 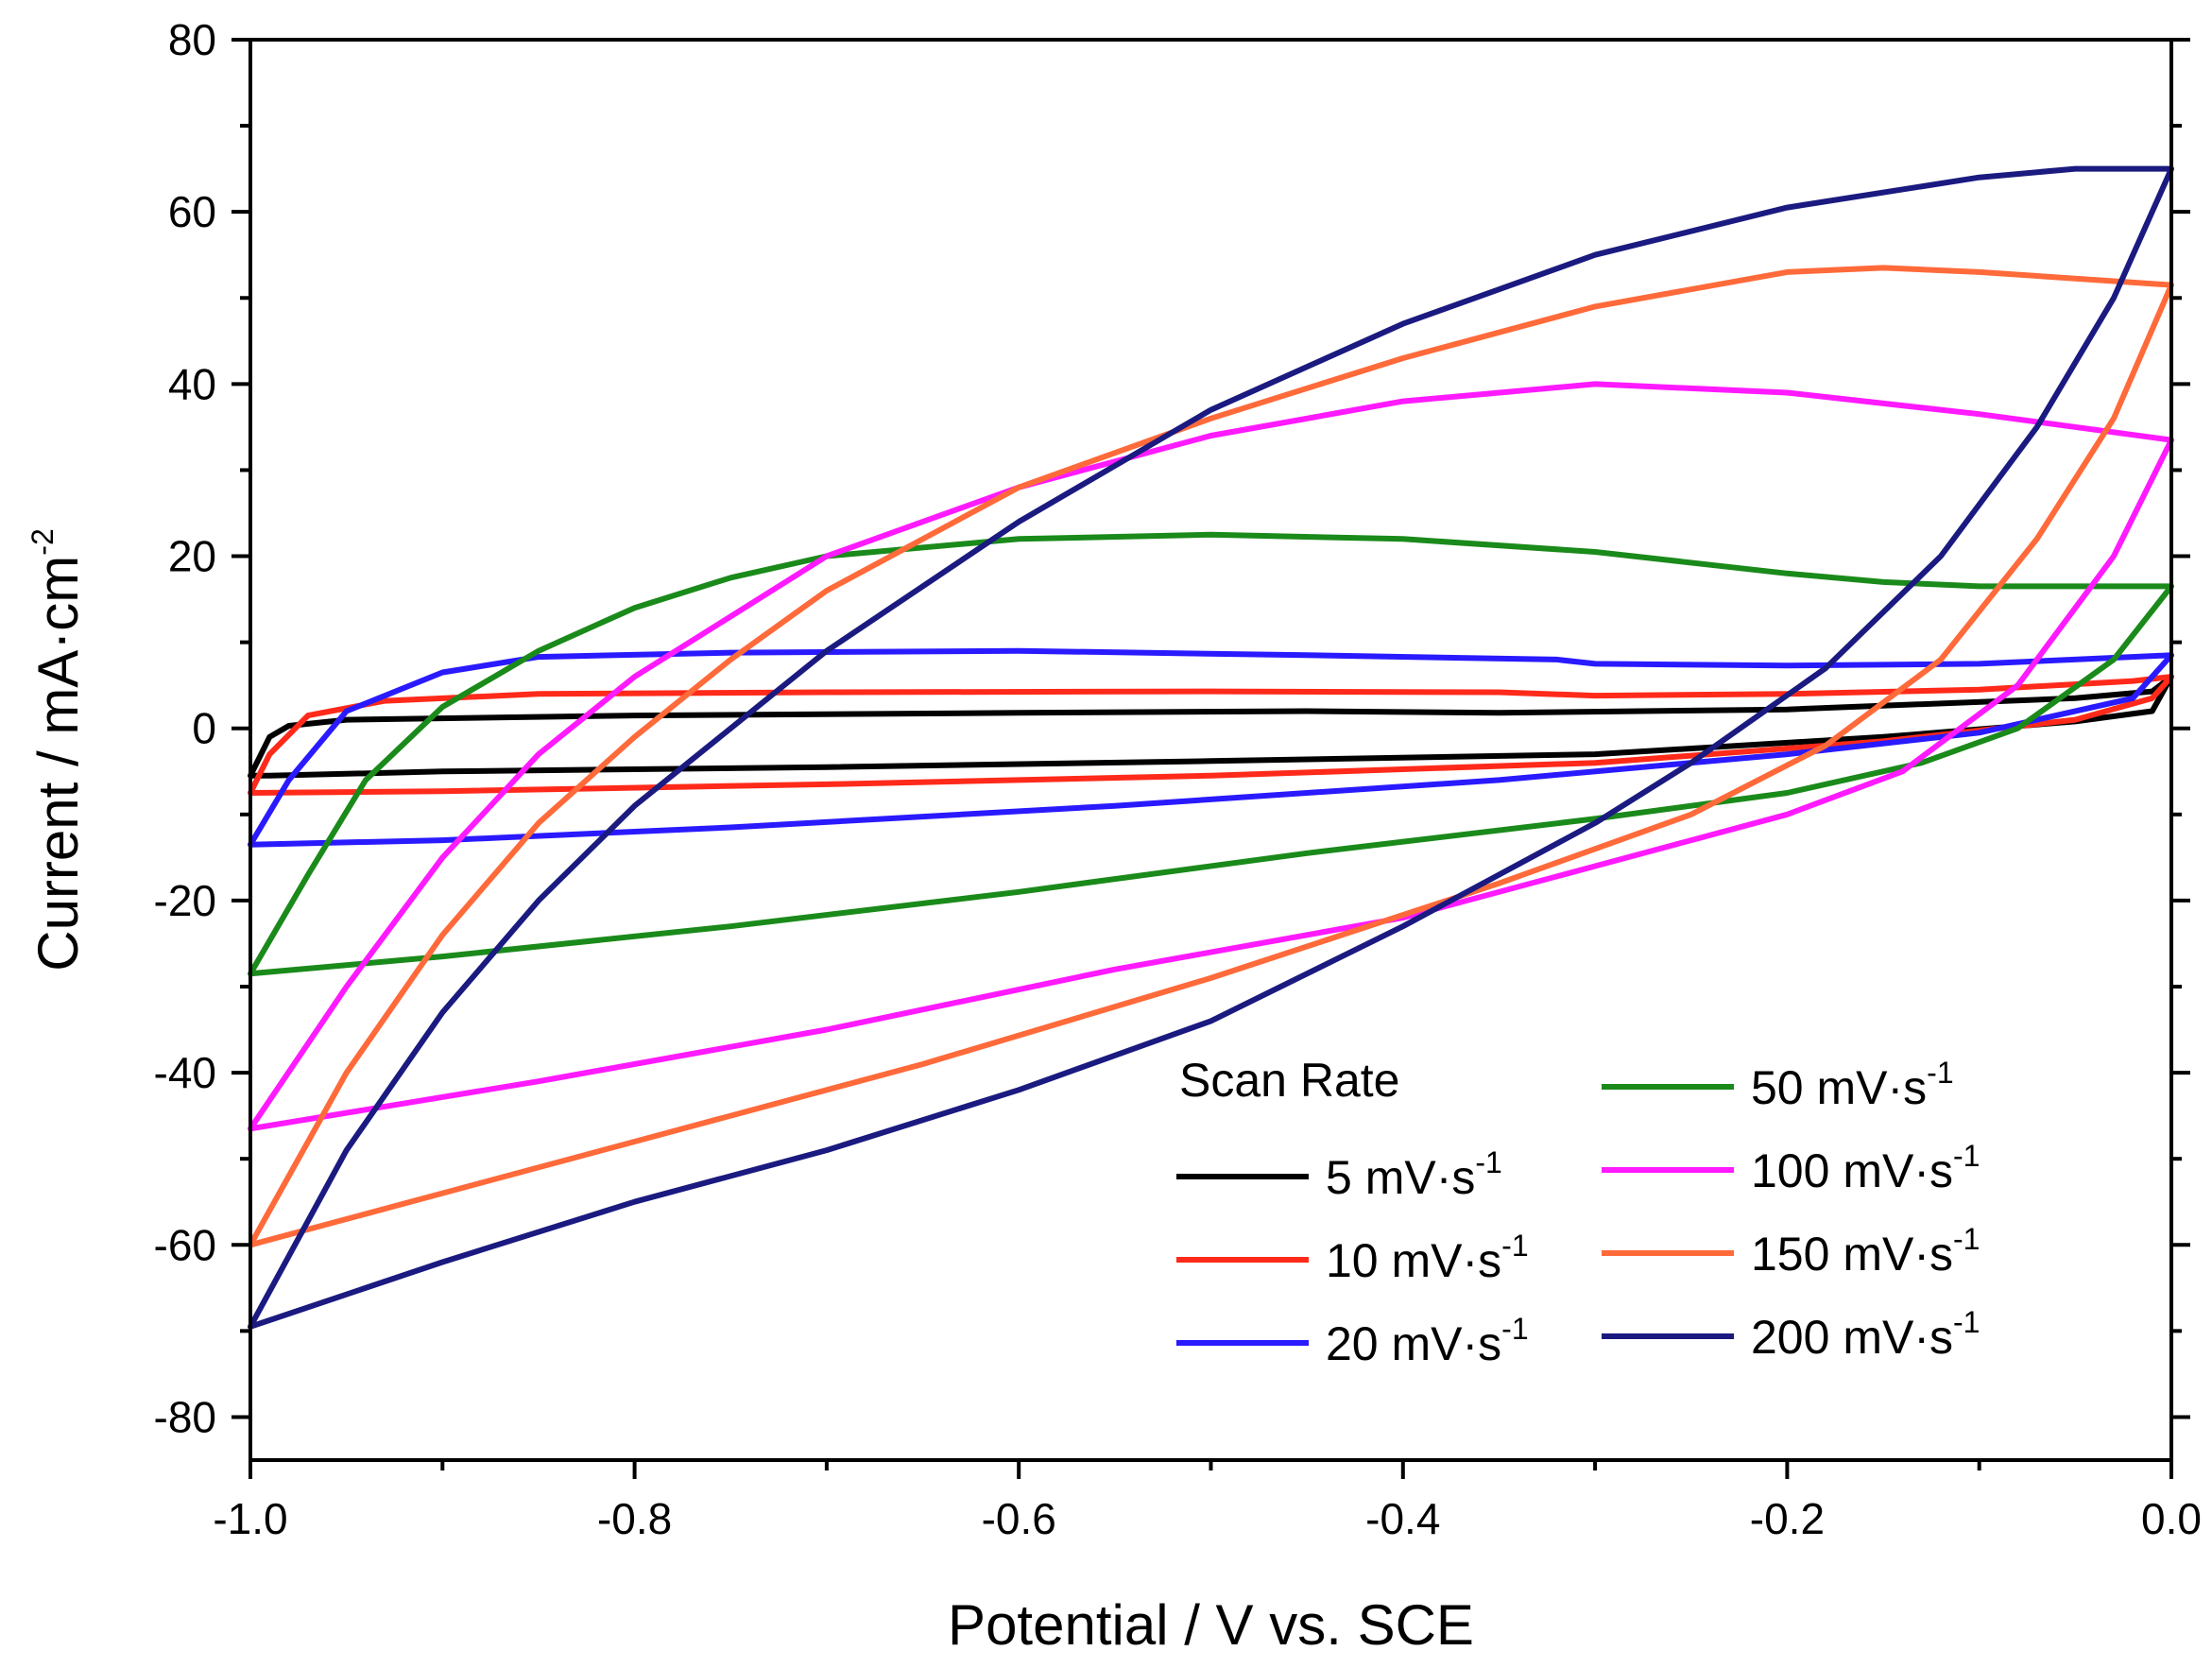 What do you see at coordinates (1403, 1518) in the screenshot?
I see `x-tick-label: -0.4` at bounding box center [1403, 1518].